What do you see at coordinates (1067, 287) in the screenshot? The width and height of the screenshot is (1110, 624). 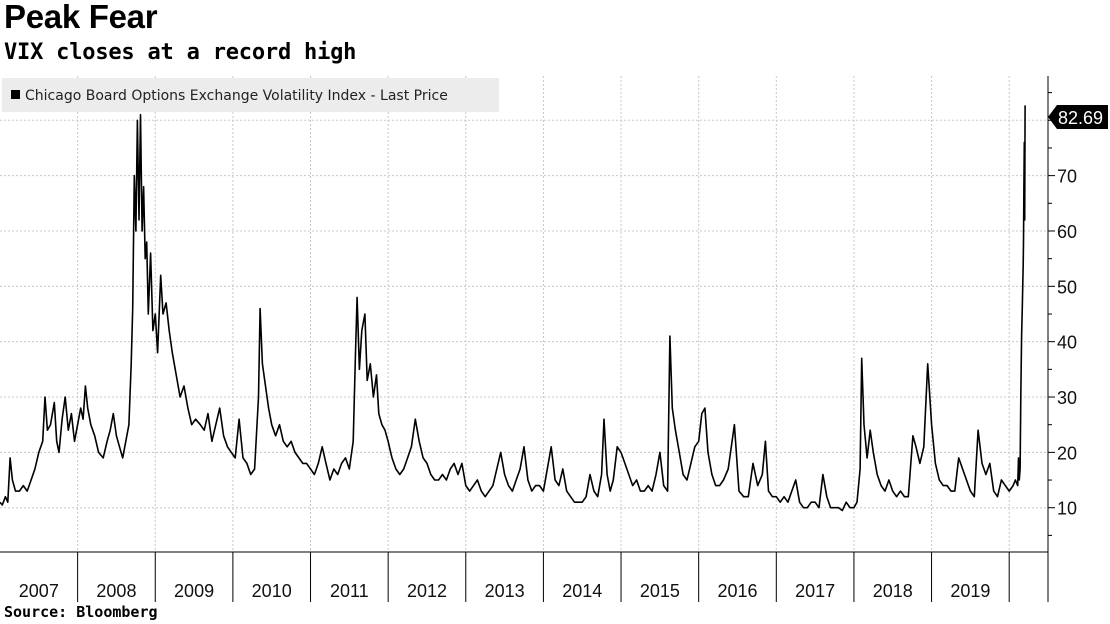 I see `y-tick-label: 50` at bounding box center [1067, 287].